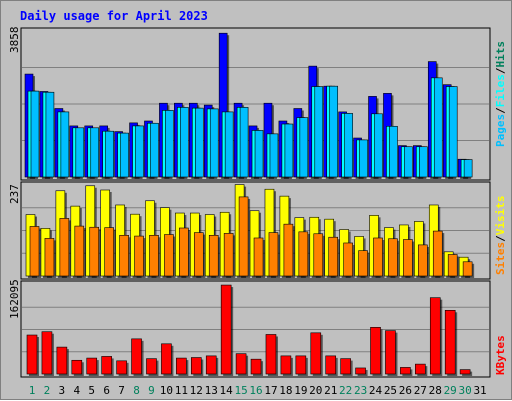 The width and height of the screenshot is (512, 401). Describe the element at coordinates (500, 70) in the screenshot. I see `legend-sep-2: /` at that location.